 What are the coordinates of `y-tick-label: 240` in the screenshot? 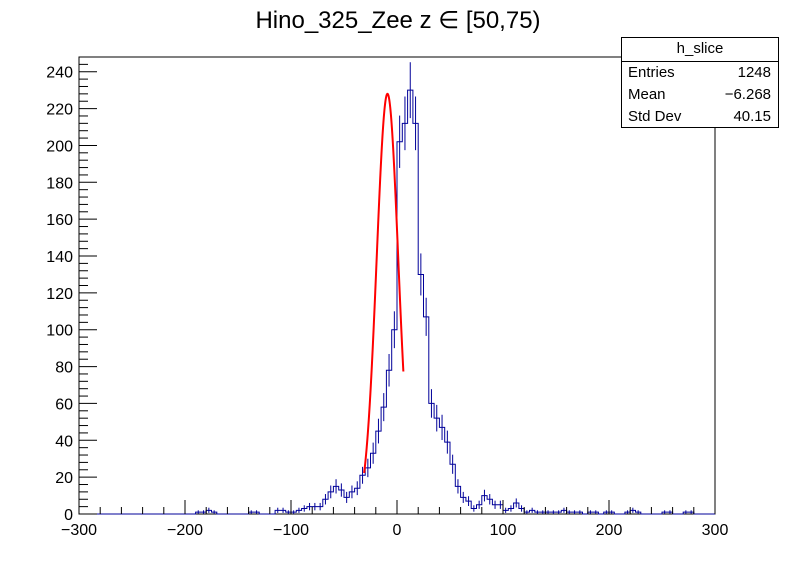 It's located at (59, 73).